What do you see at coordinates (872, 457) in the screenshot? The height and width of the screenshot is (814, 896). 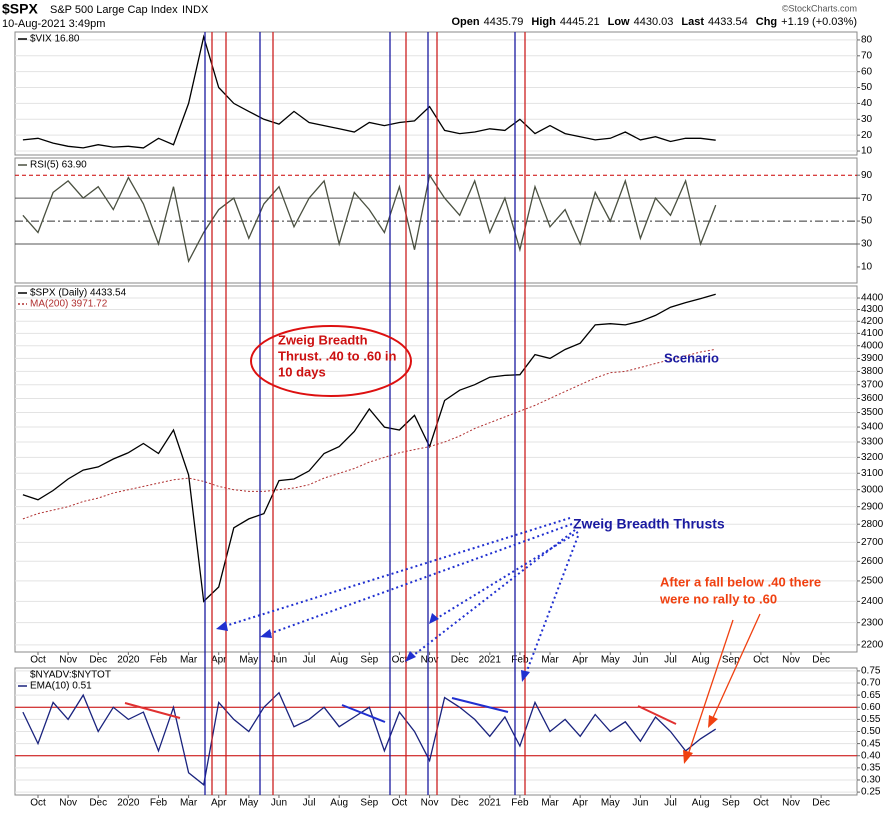 I see `y-tick-label: 3200` at bounding box center [872, 457].